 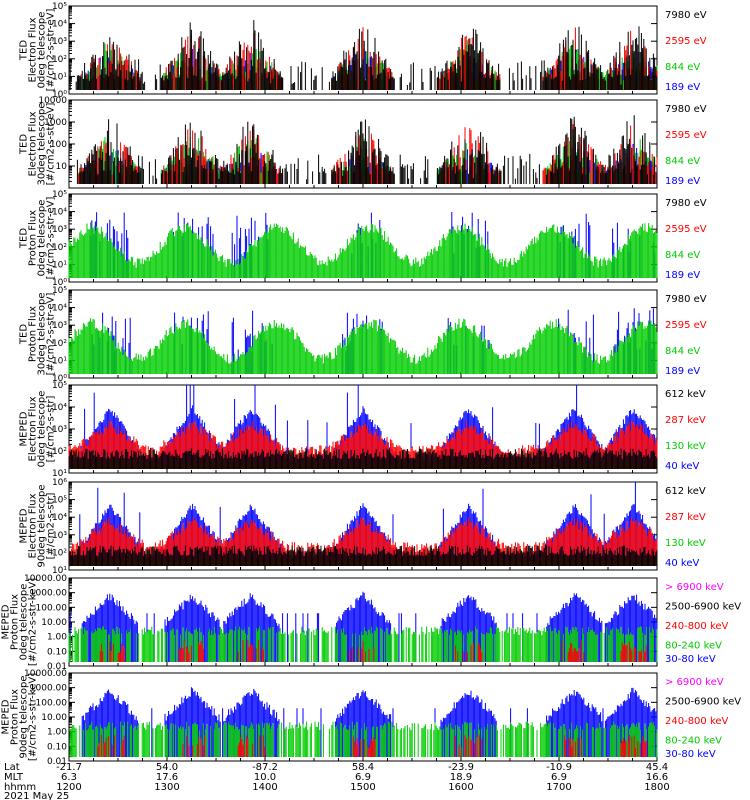 What do you see at coordinates (59, 483) in the screenshot?
I see `y-tick-label: 10⁶` at bounding box center [59, 483].